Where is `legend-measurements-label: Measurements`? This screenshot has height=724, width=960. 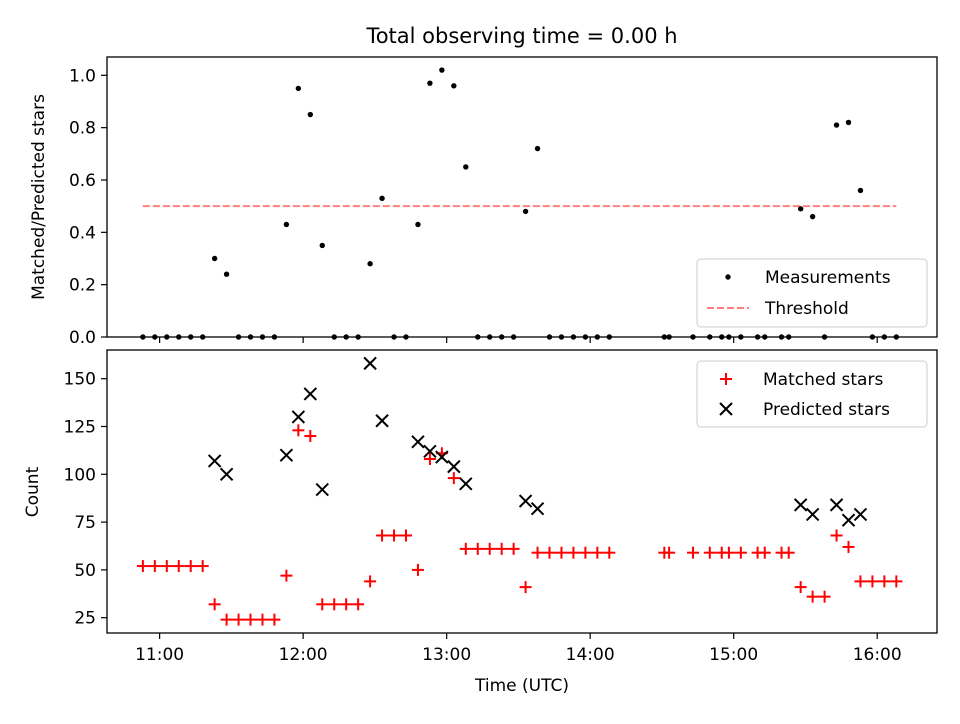 legend-measurements-label: Measurements is located at coordinates (828, 278).